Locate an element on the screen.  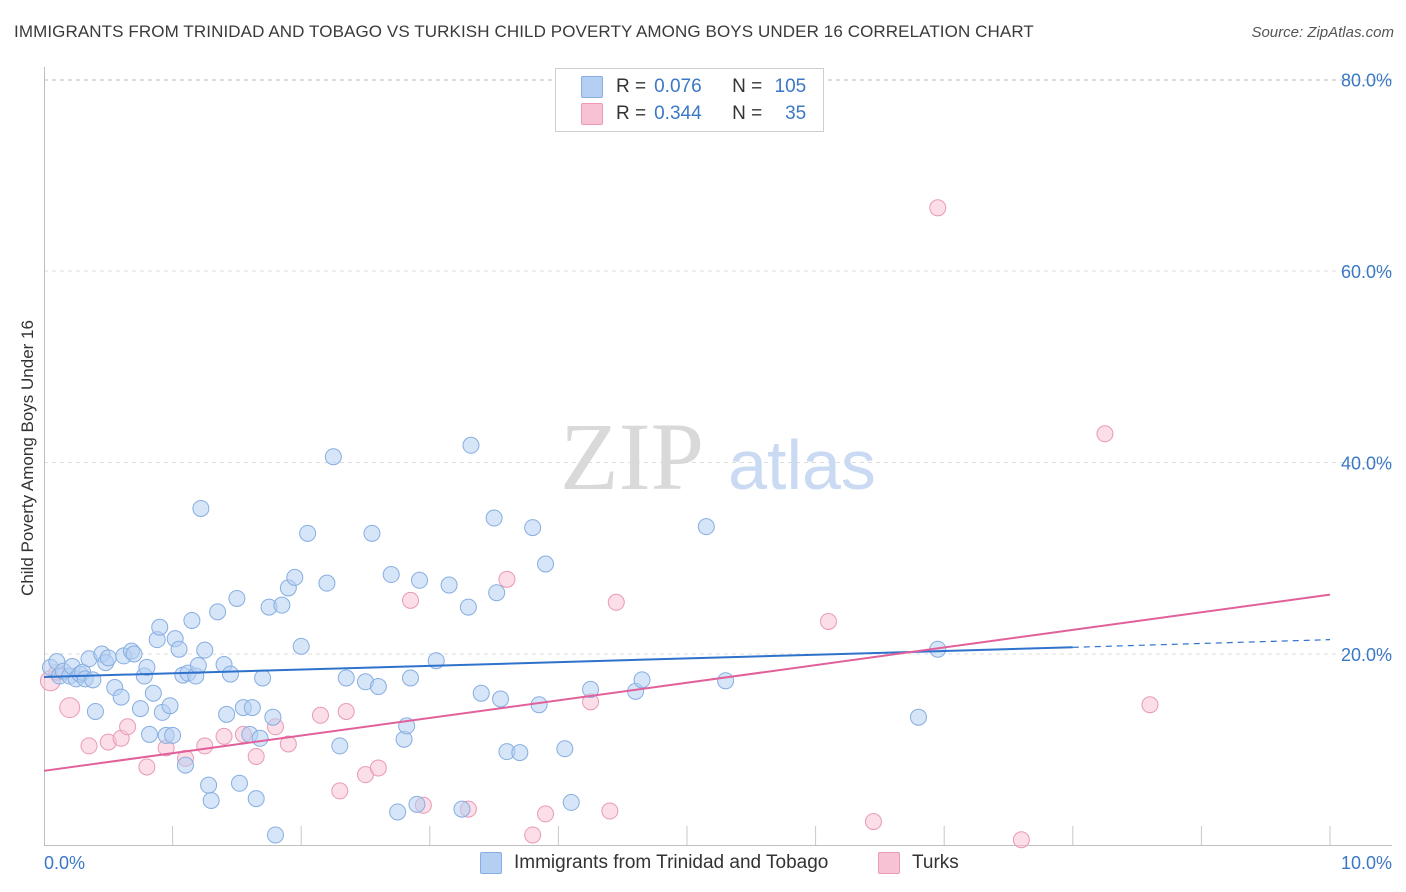
watermark: ZIP atlas is located at coordinates (718, 456).